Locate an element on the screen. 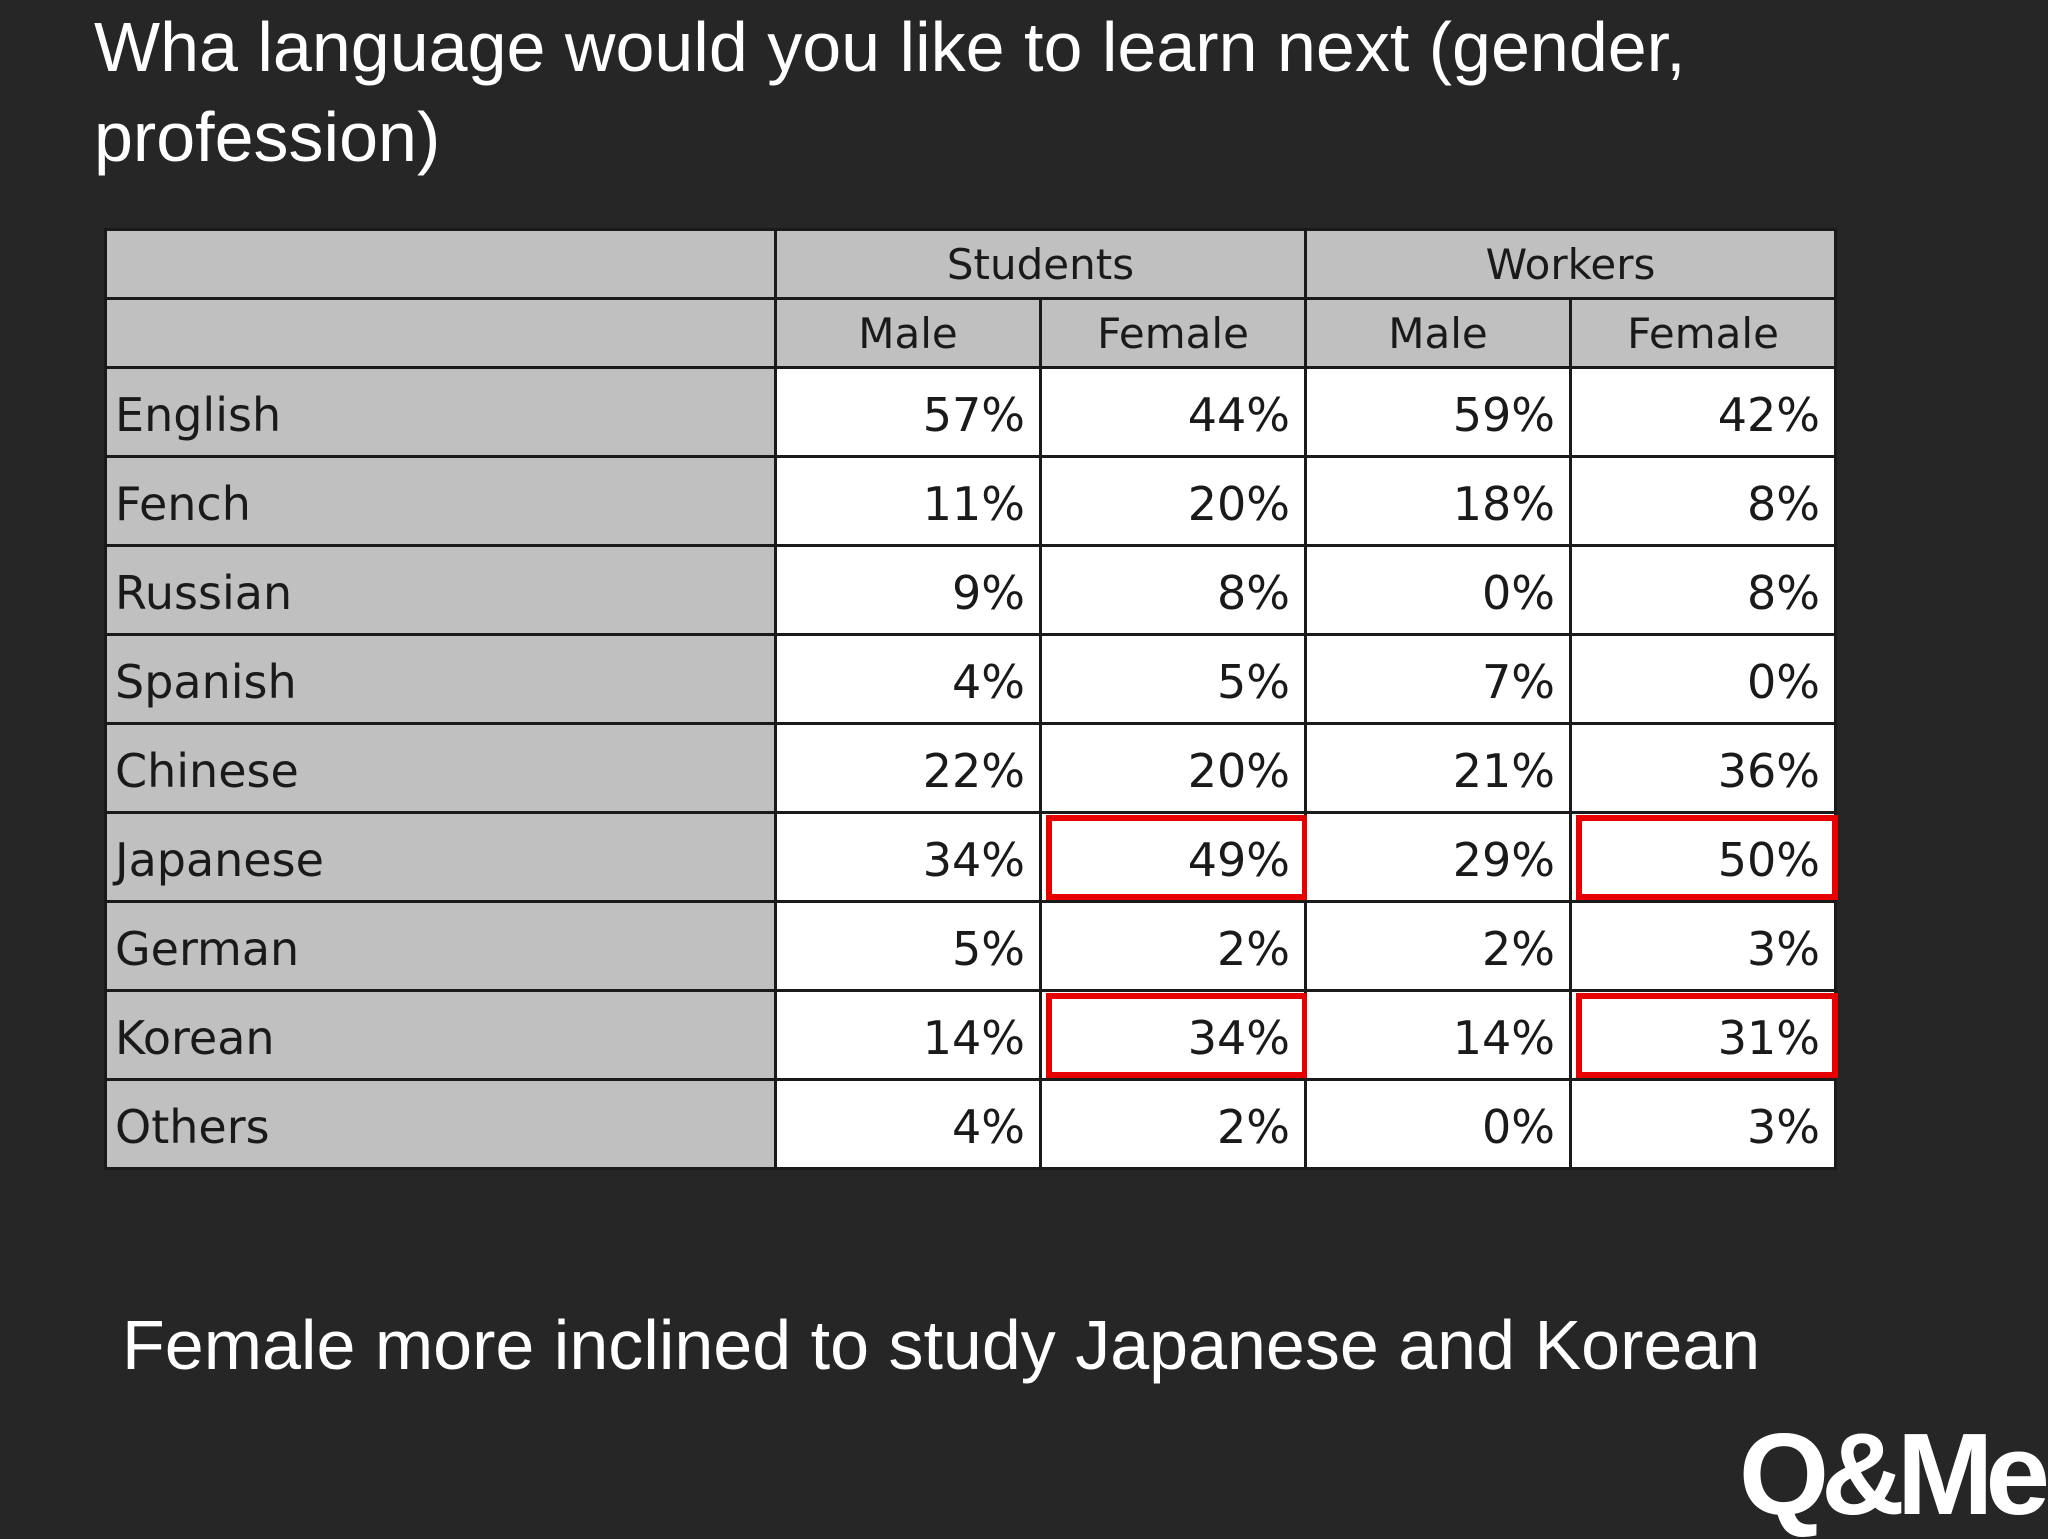 Image resolution: width=2048 pixels, height=1539 pixels. header-corner-lower is located at coordinates (440, 333).